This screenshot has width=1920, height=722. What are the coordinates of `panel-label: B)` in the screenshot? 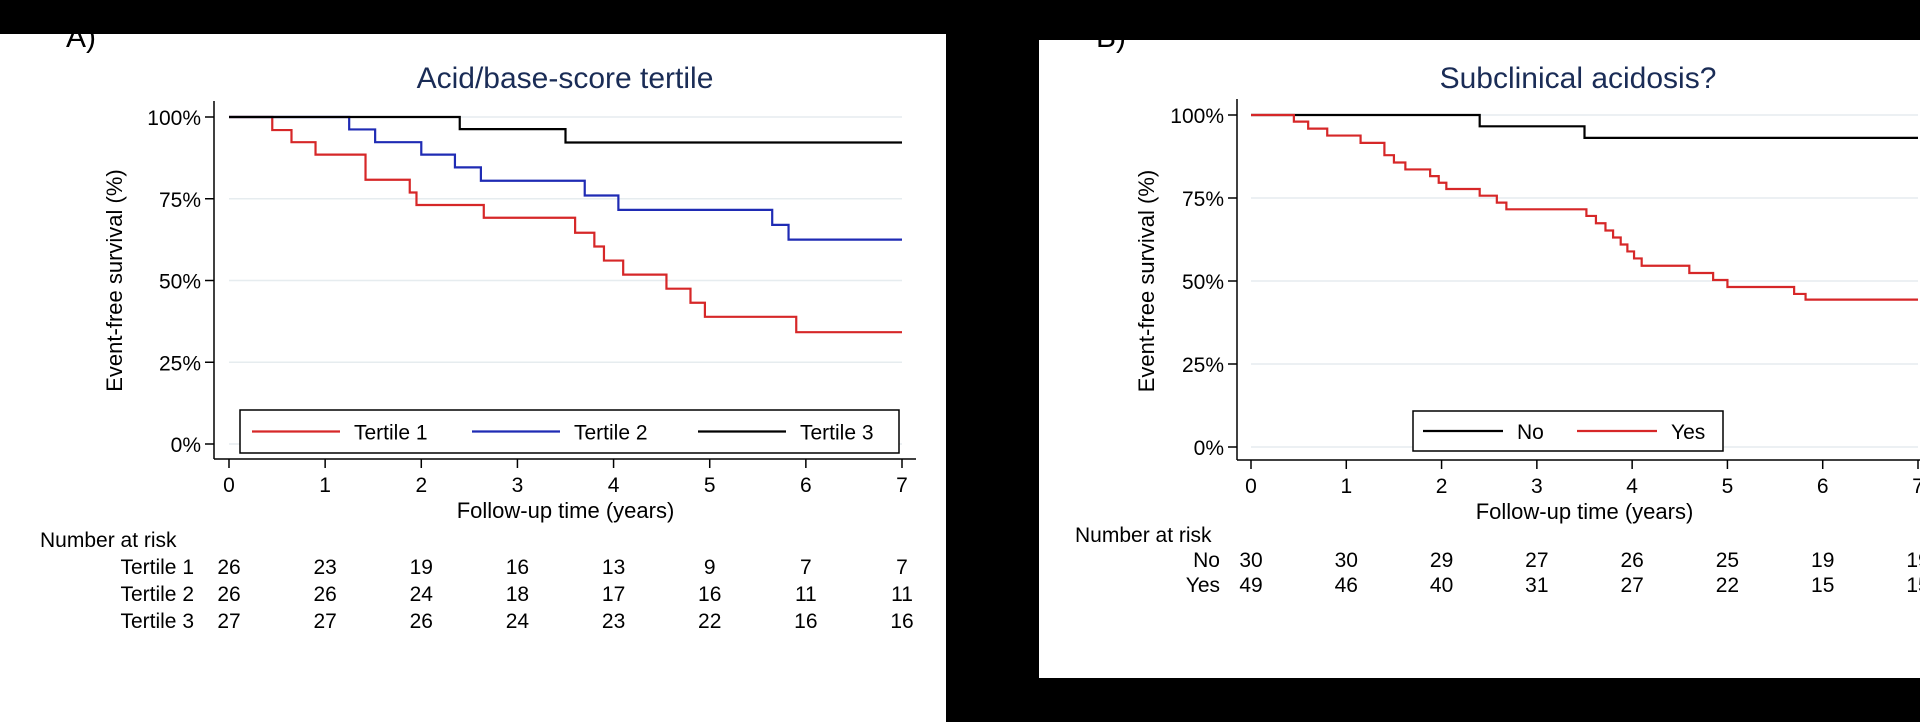 It's located at (1111, 47).